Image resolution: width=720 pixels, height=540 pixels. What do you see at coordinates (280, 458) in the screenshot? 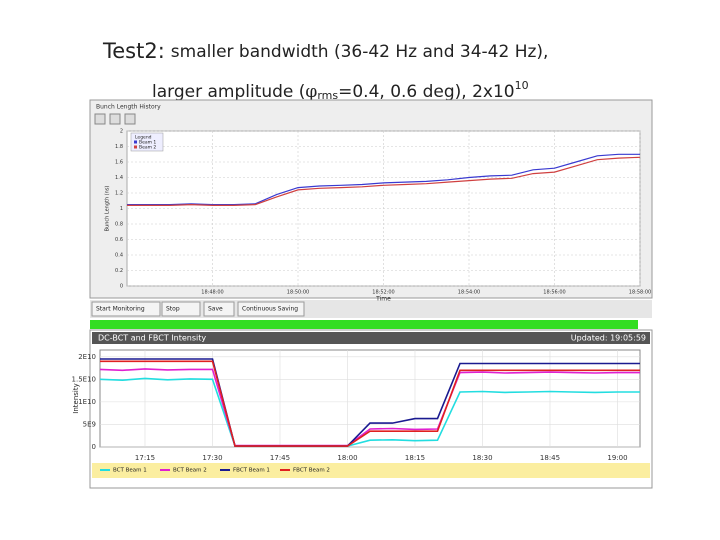
I see `x-tick-label: 17:45` at bounding box center [280, 458].